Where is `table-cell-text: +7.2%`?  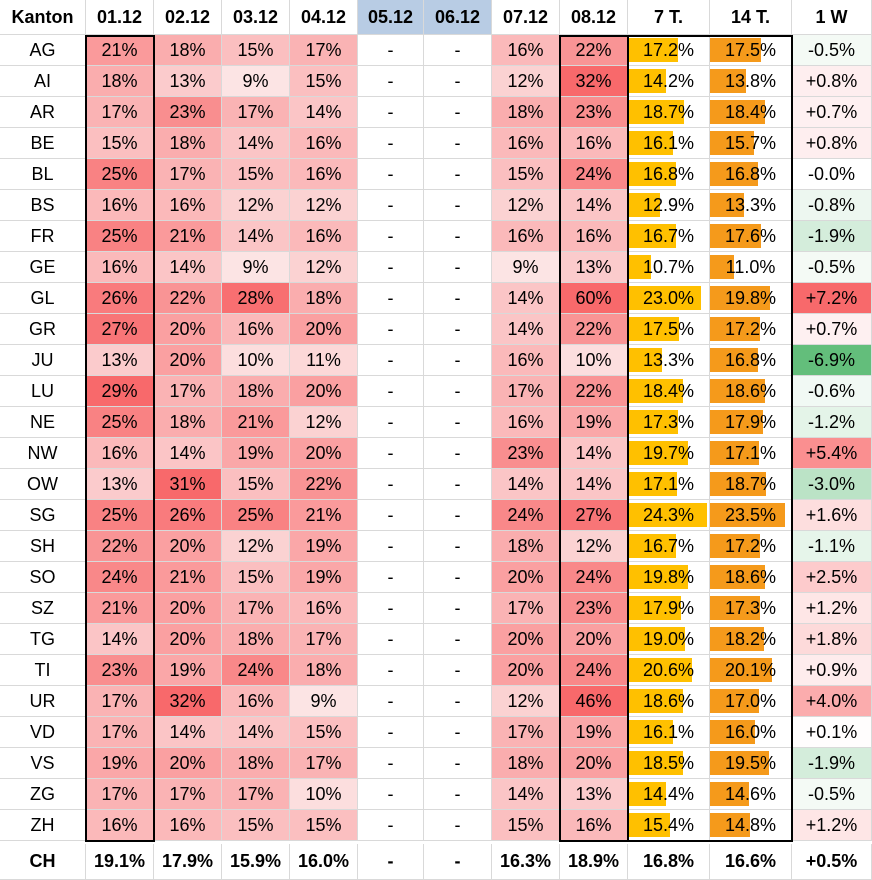
table-cell-text: +7.2% is located at coordinates (831, 297).